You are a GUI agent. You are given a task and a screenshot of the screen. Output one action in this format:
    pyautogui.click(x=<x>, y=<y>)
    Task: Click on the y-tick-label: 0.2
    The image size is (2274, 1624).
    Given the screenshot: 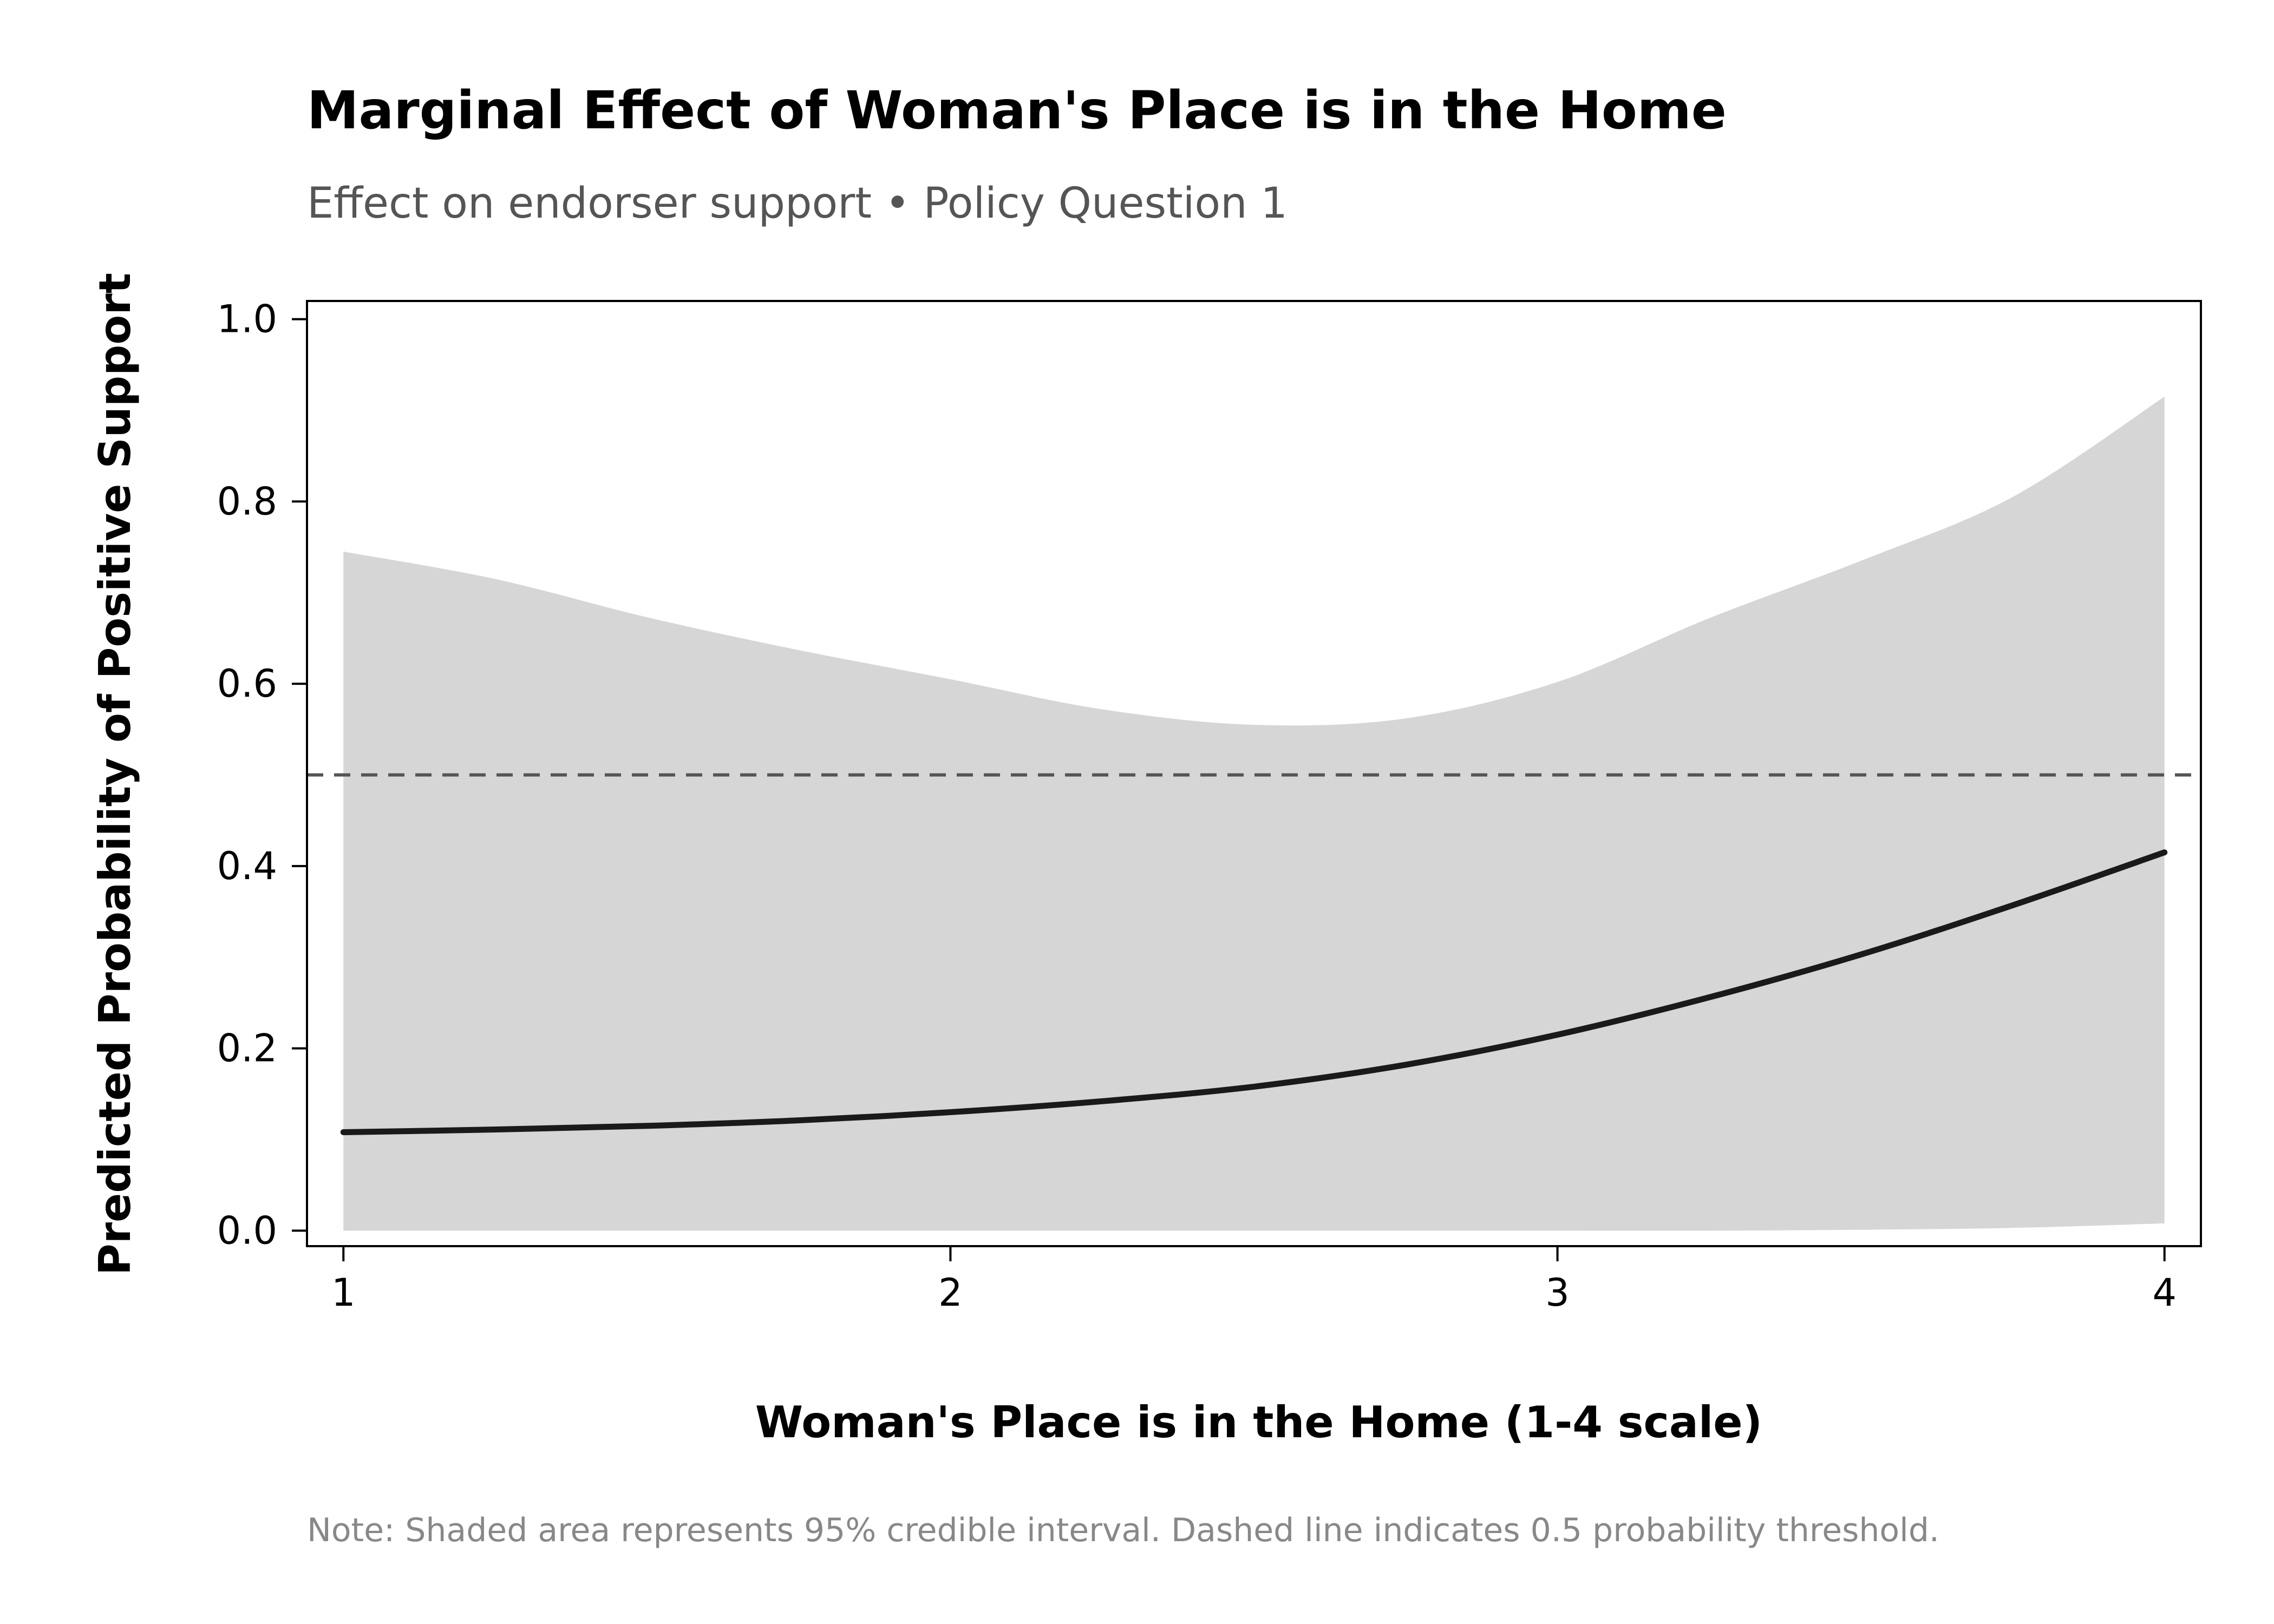 What is the action you would take?
    pyautogui.click(x=247, y=1048)
    